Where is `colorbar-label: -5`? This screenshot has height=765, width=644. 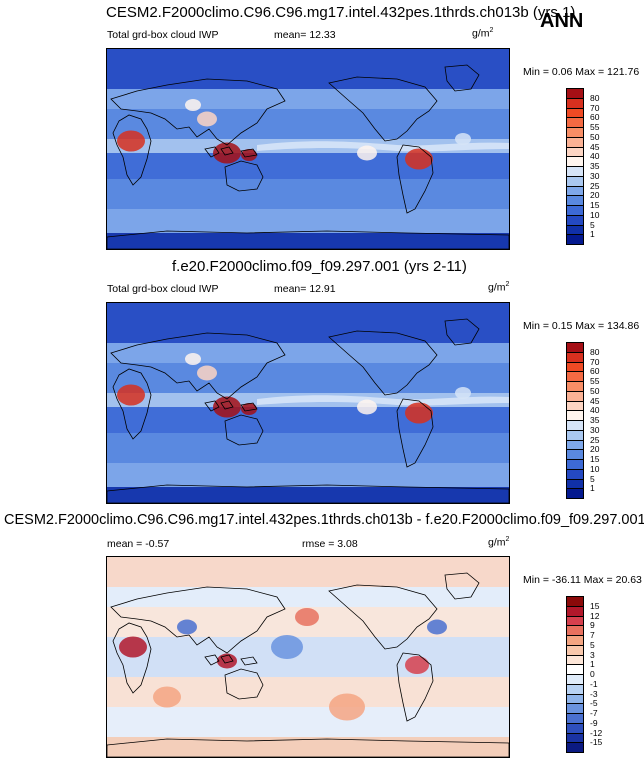
colorbar-label: -5 is located at coordinates (594, 703).